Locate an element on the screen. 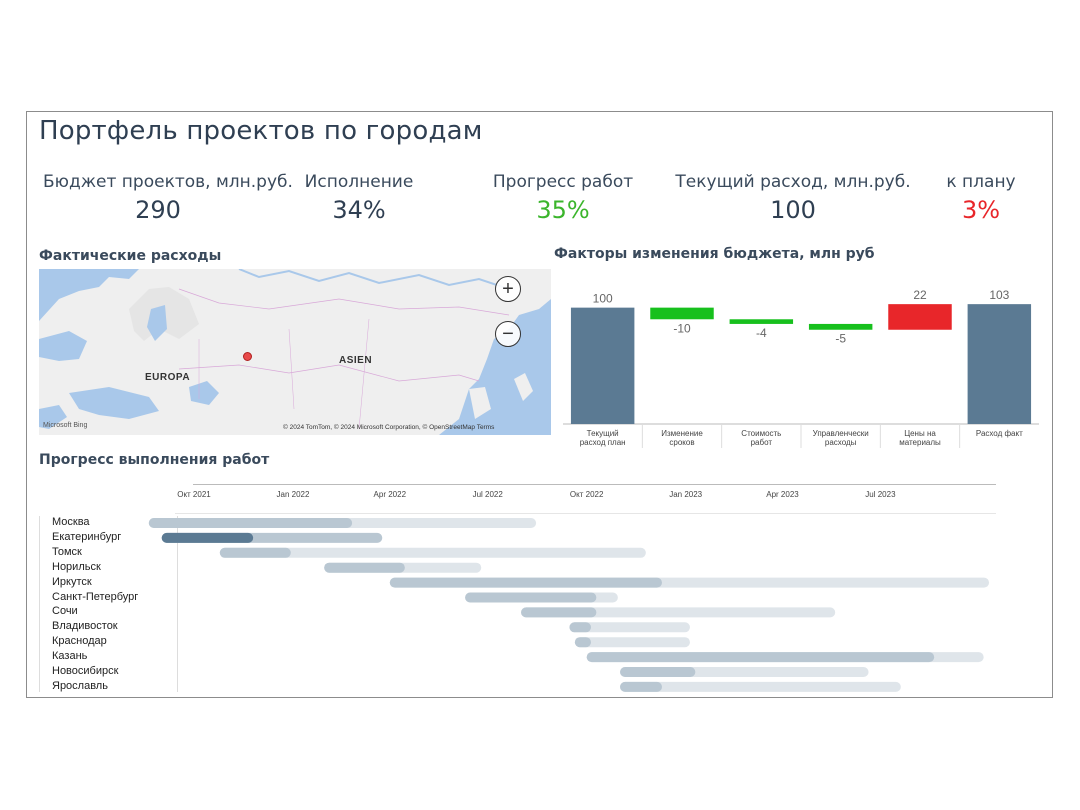 The width and height of the screenshot is (1080, 810). bing-logo: Microsoft Bing is located at coordinates (65, 425).